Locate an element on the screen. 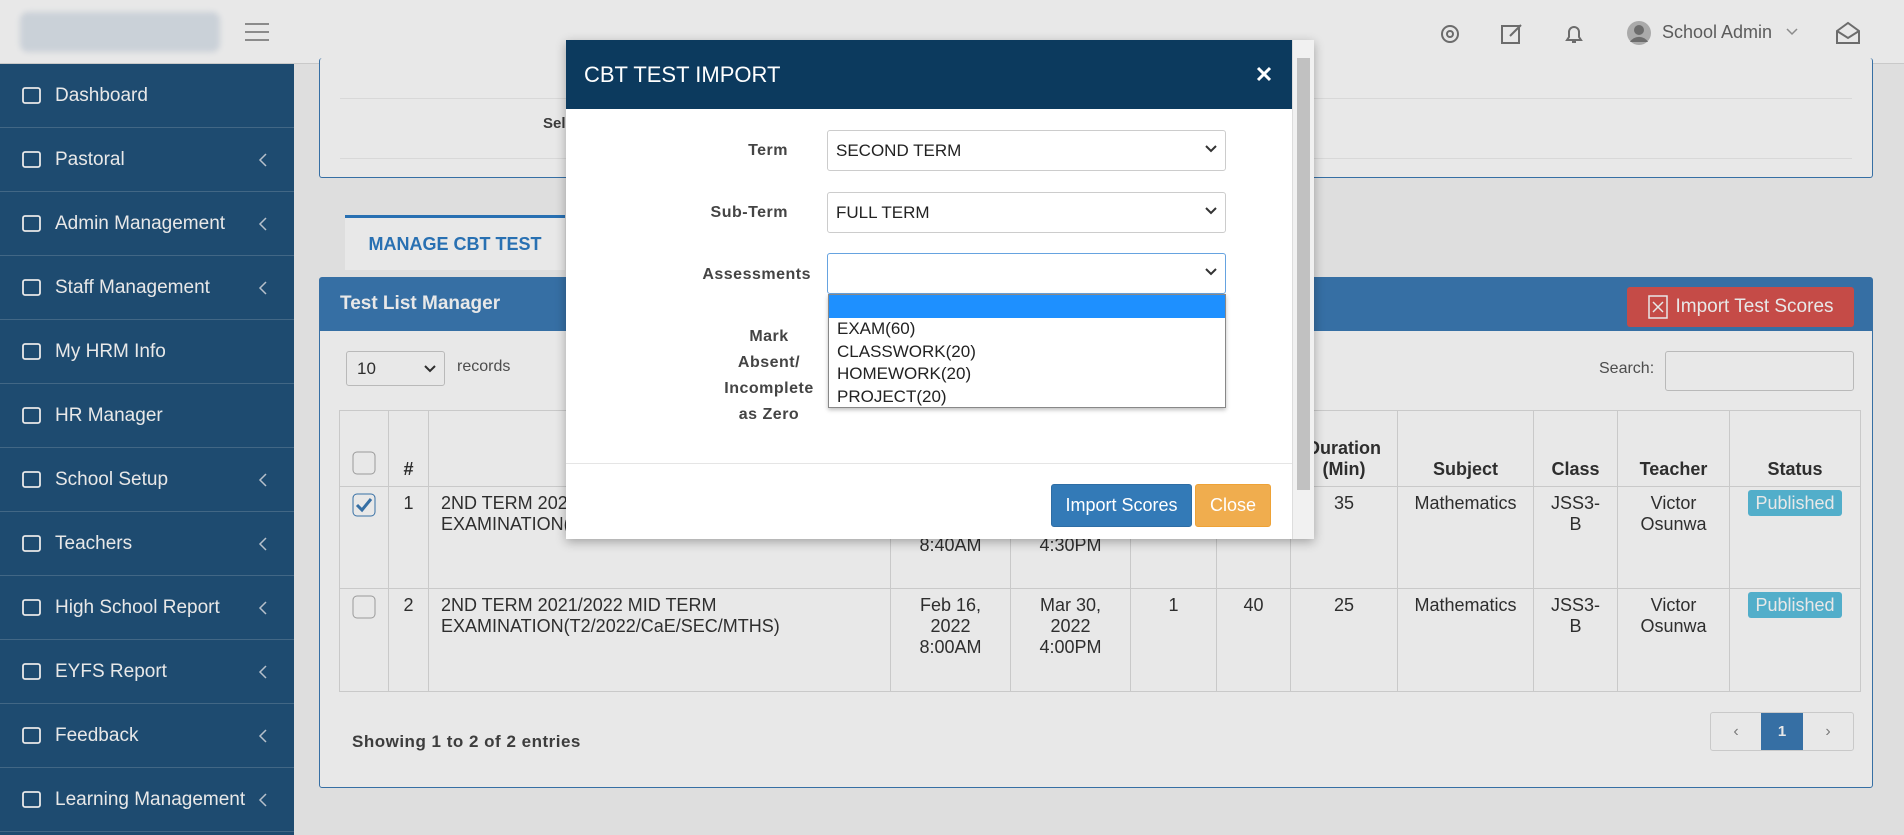 The image size is (1904, 835). panel-title: Test List Manager is located at coordinates (420, 303).